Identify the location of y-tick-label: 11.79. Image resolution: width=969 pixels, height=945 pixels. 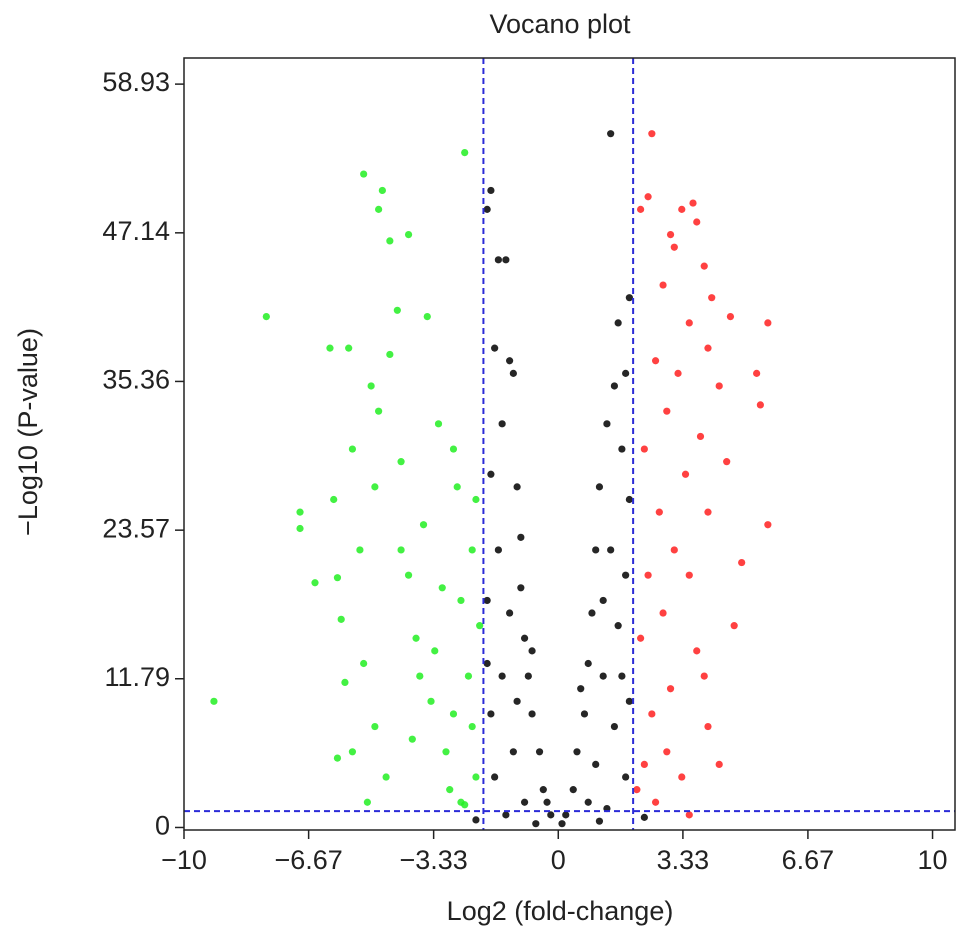
(137, 677).